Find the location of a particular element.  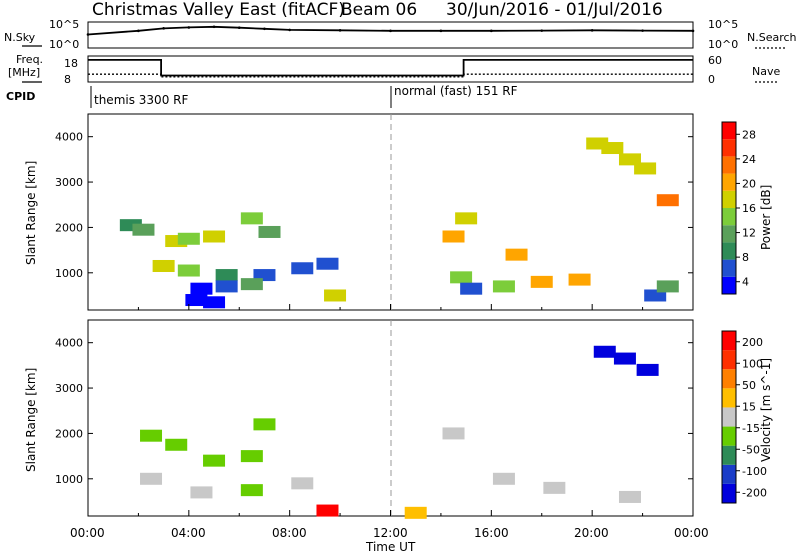

freq-panel-frame is located at coordinates (390, 69).